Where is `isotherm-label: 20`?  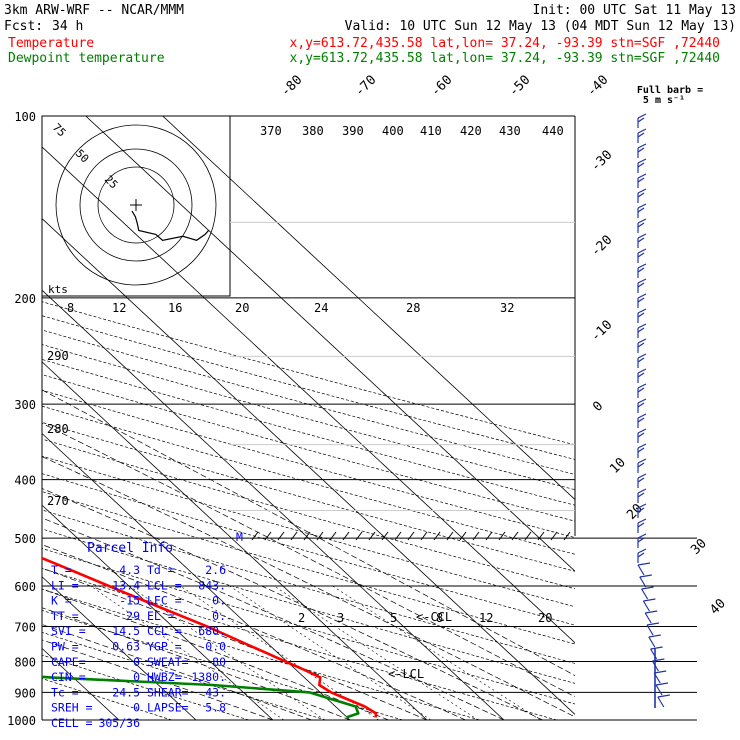 isotherm-label: 20 is located at coordinates (635, 512).